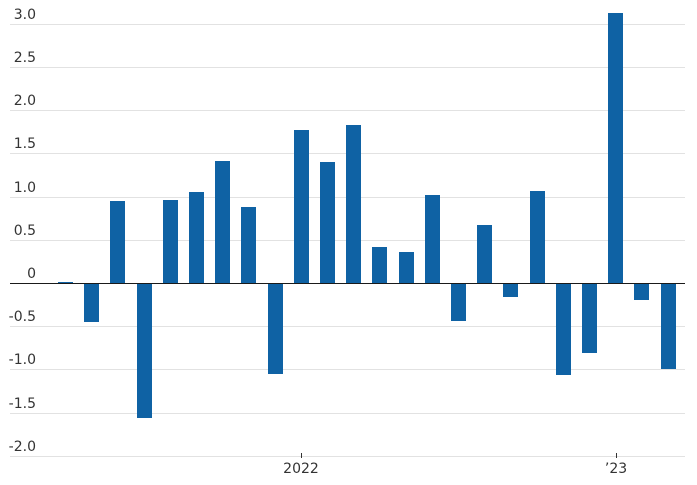 The image size is (697, 485). I want to click on y-tick-label: 0, so click(31, 274).